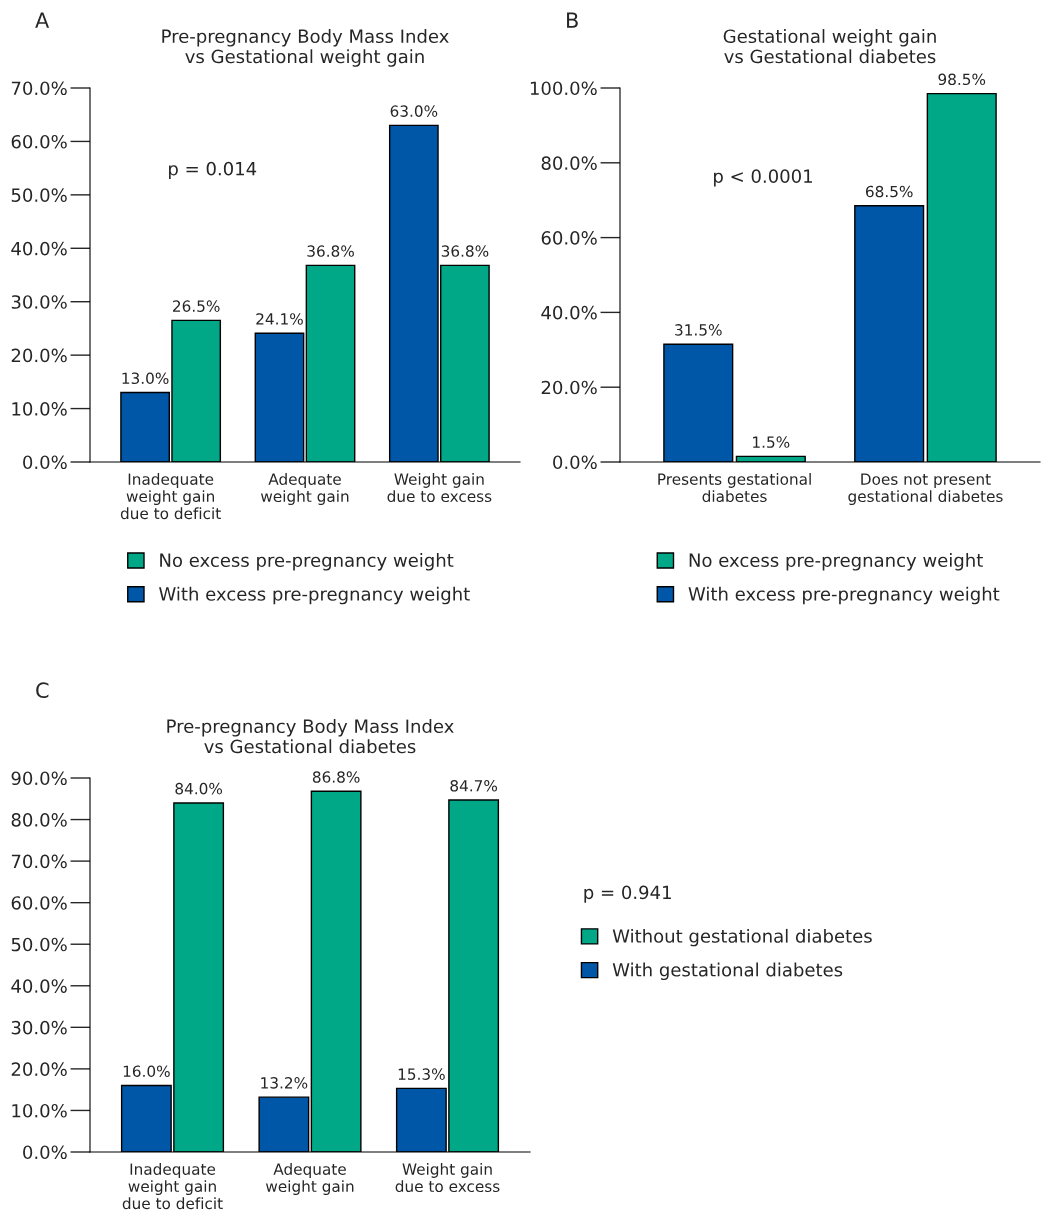  What do you see at coordinates (310, 736) in the screenshot?
I see `chart-title: Pre-pregnancy Body Mass Index vs Gestational diabetes` at bounding box center [310, 736].